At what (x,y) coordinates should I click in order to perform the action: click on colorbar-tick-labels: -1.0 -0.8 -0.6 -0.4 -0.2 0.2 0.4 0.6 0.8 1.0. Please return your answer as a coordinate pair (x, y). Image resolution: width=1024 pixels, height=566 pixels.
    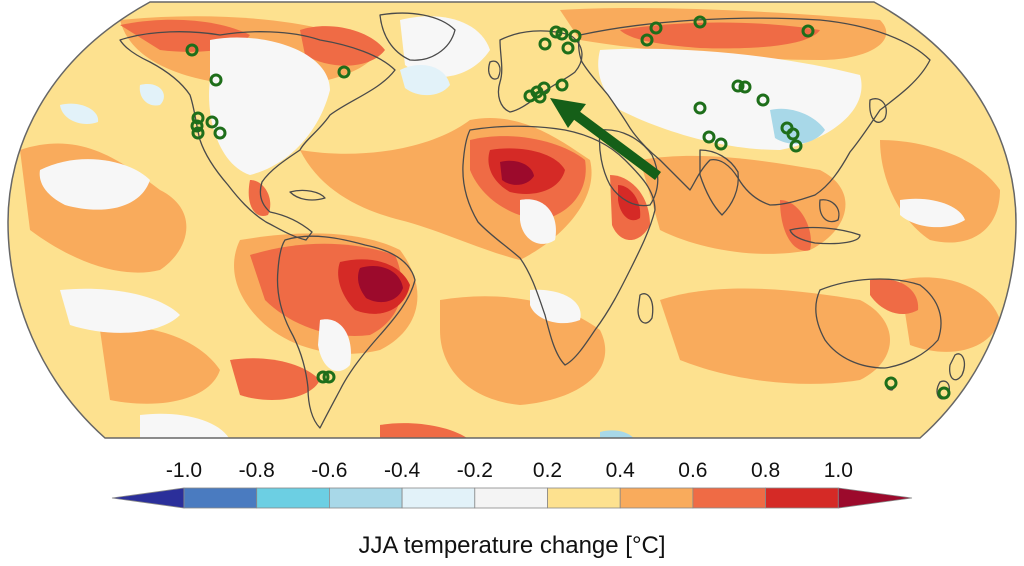
    Looking at the image, I should click on (509, 470).